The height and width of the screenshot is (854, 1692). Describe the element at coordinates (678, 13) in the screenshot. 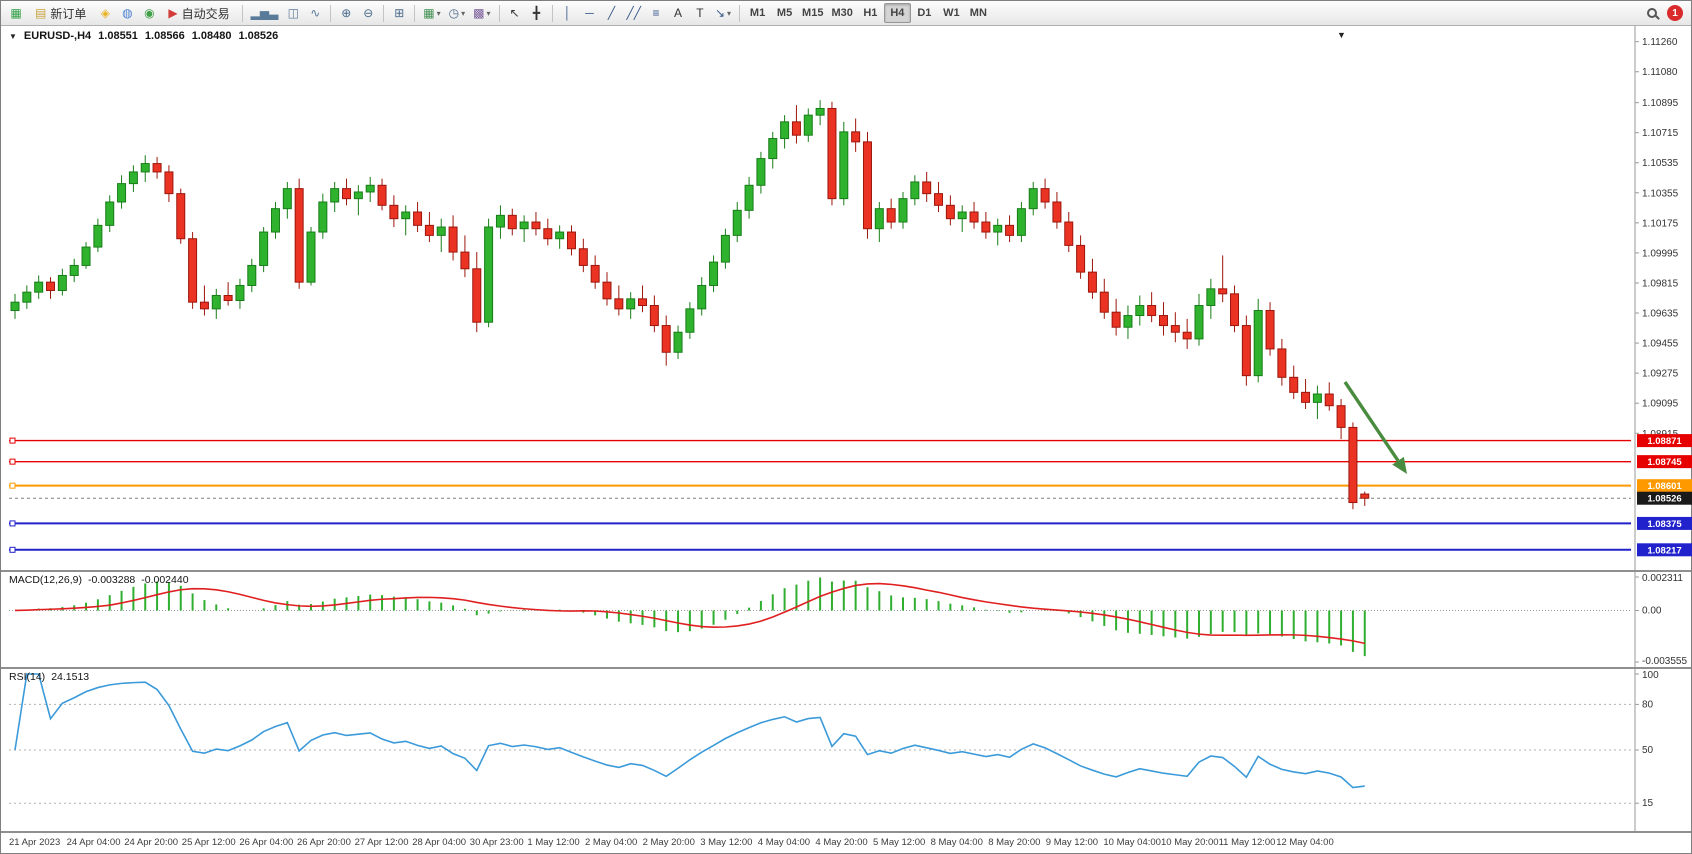

I see `text-icon: A` at that location.